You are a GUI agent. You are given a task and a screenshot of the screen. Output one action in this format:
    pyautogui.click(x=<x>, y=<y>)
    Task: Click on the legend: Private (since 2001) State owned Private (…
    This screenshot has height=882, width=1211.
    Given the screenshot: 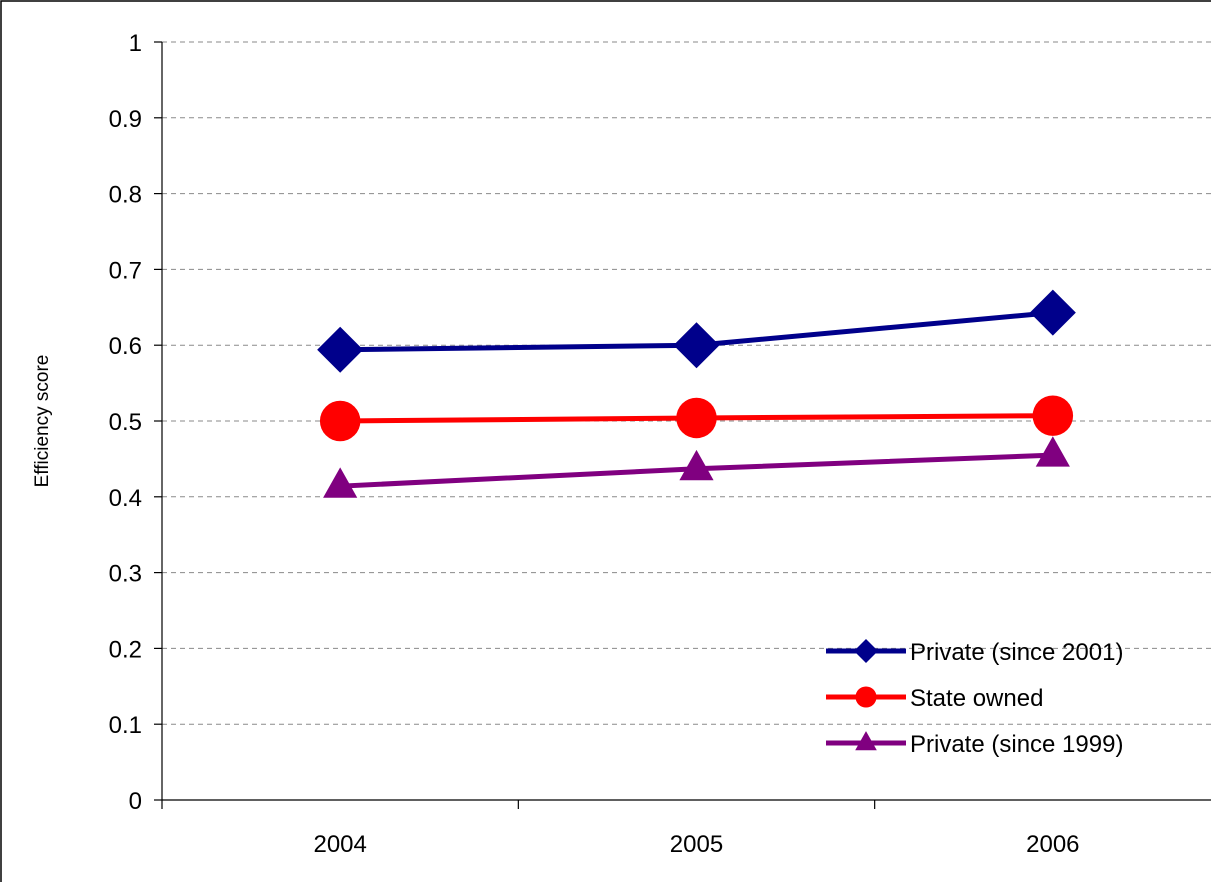 What is the action you would take?
    pyautogui.click(x=974, y=698)
    